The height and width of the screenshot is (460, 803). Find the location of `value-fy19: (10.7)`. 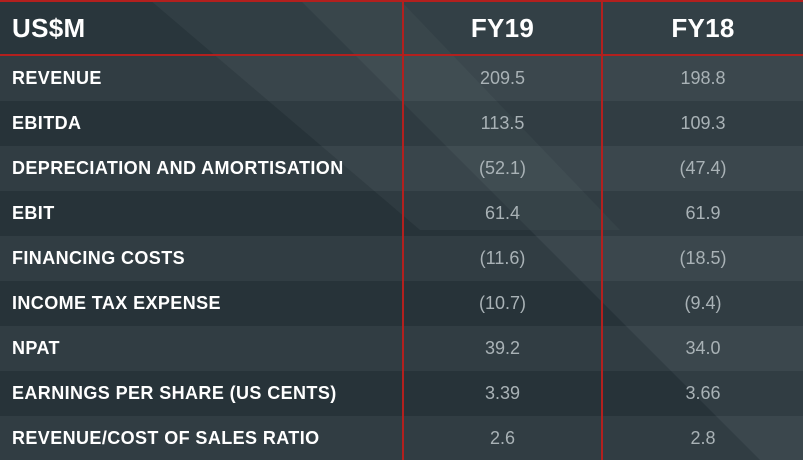

value-fy19: (10.7) is located at coordinates (503, 303).